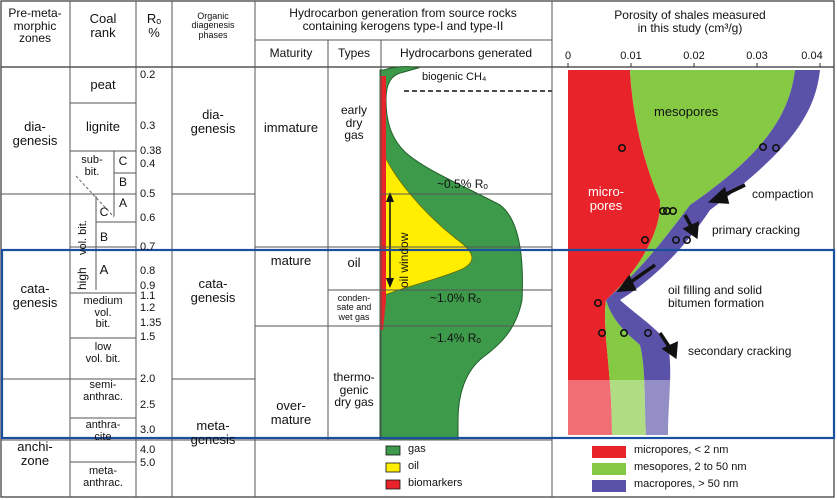 The height and width of the screenshot is (500, 837). I want to click on rank-subbit-b: B, so click(123, 182).